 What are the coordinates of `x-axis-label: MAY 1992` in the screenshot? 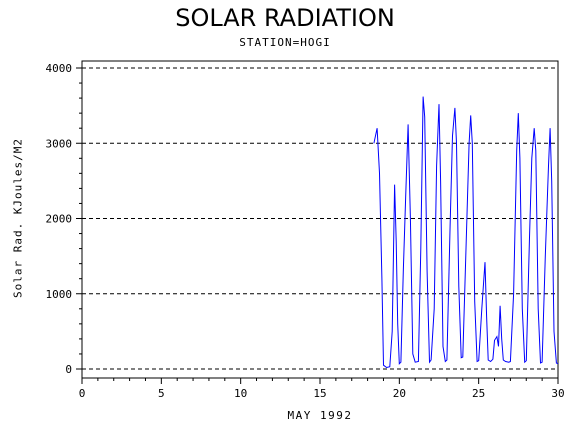 It's located at (320, 415).